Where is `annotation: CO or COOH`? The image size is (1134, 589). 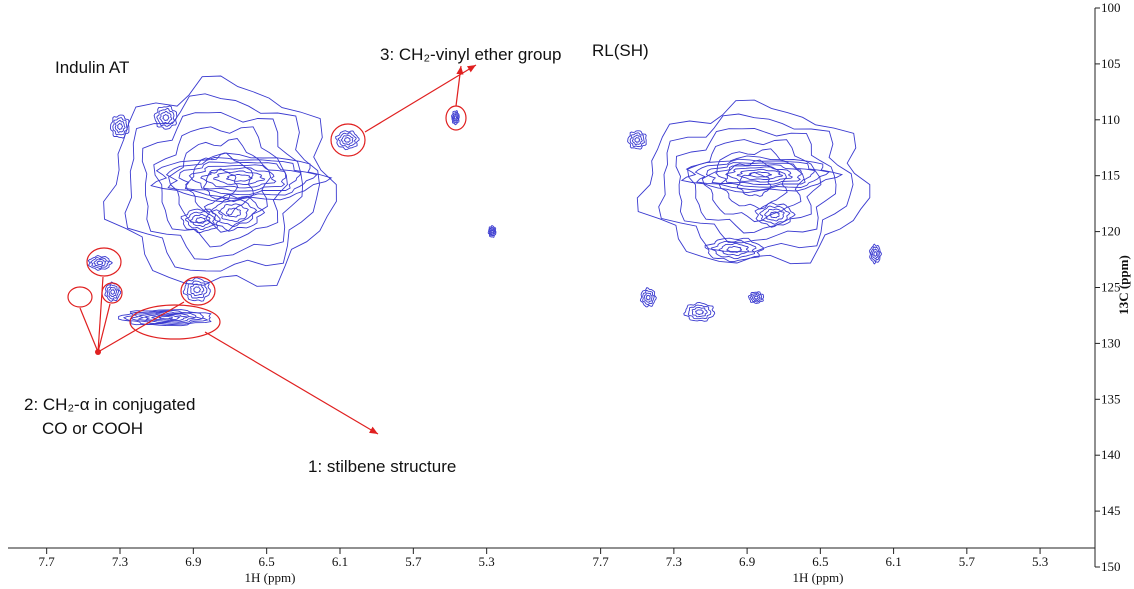 annotation: CO or COOH is located at coordinates (92, 428).